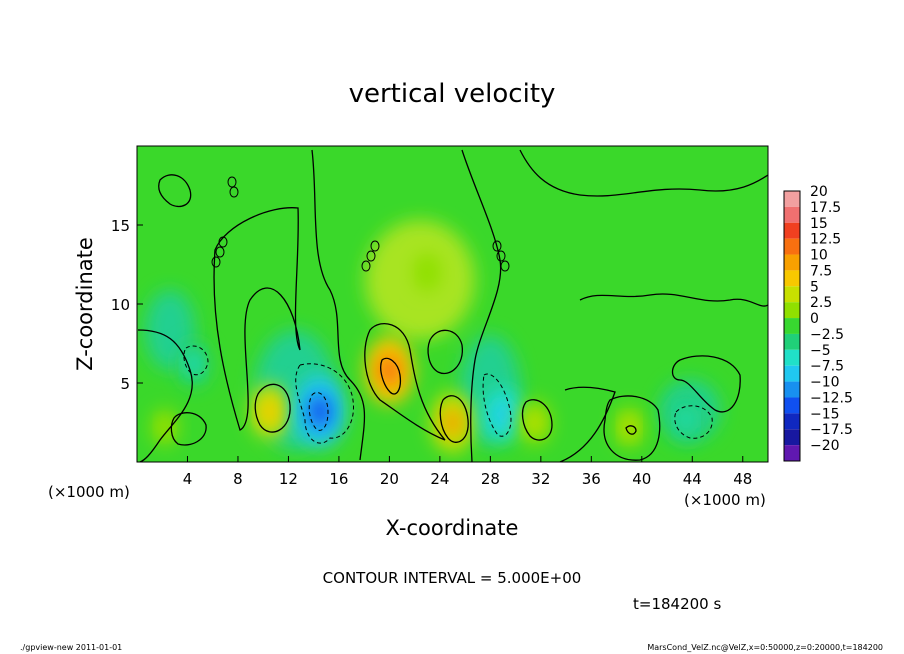  What do you see at coordinates (591, 479) in the screenshot?
I see `x-tick-label: 36` at bounding box center [591, 479].